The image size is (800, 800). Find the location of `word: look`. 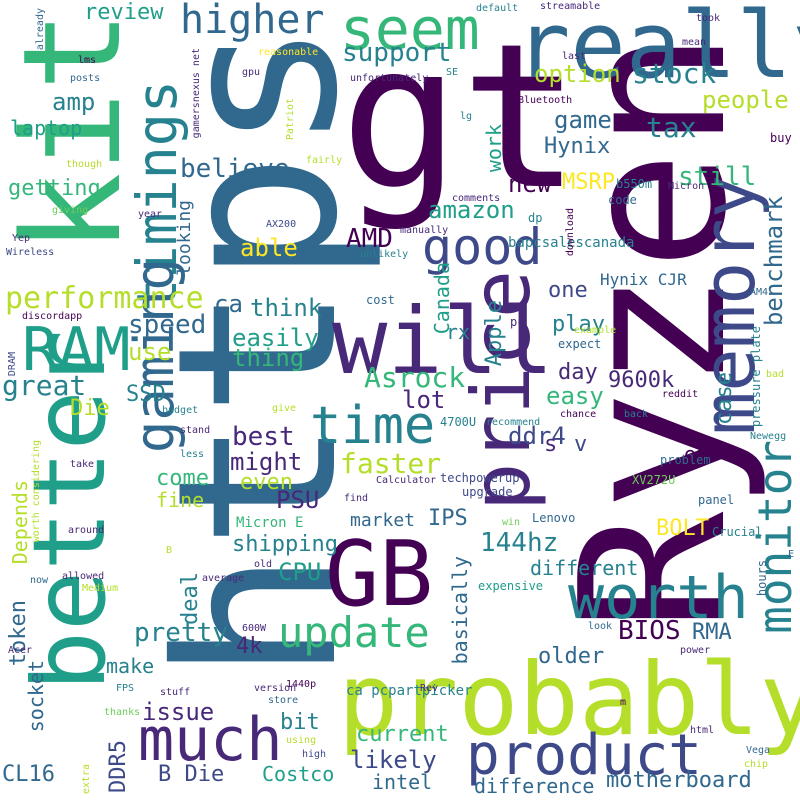

word: look is located at coordinates (600, 626).